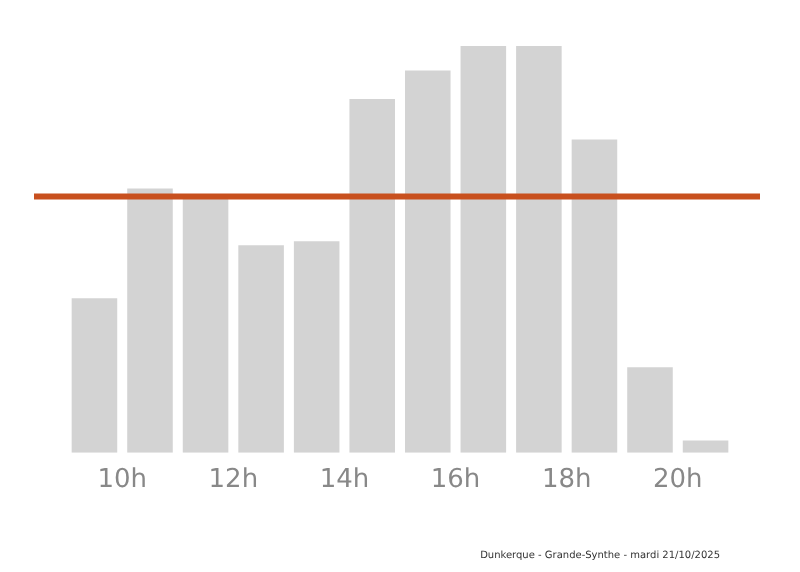 Image resolution: width=800 pixels, height=572 pixels. Describe the element at coordinates (122, 480) in the screenshot. I see `x-tick-label: 10h` at that location.